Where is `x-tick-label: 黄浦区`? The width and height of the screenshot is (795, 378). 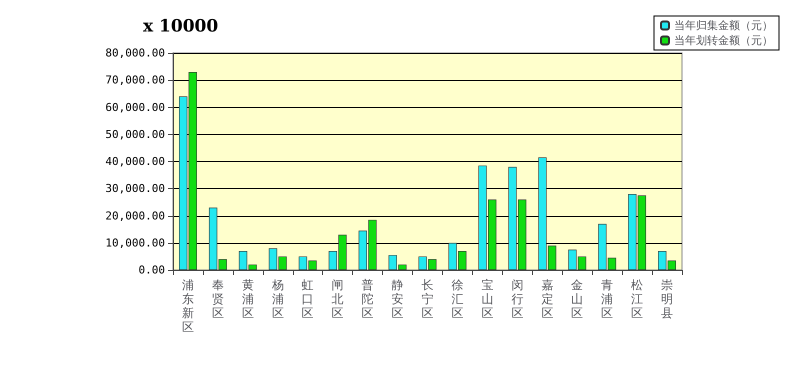 x-tick-label: 黄浦区 is located at coordinates (248, 299).